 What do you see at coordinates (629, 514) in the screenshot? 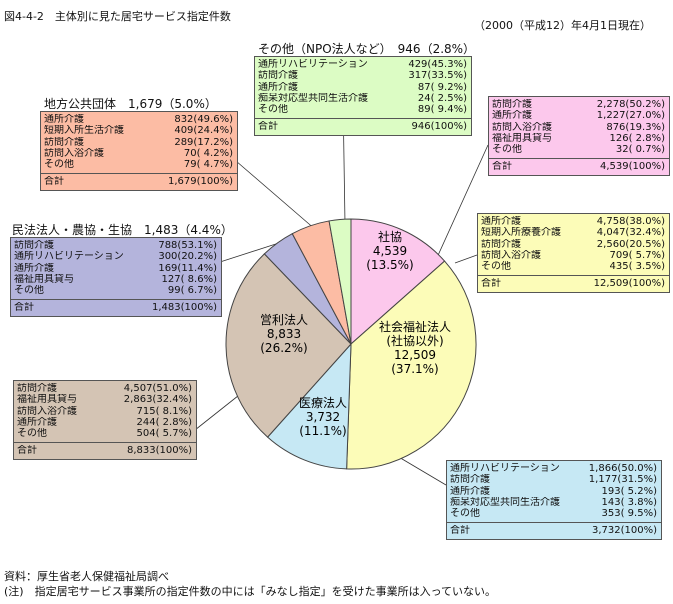
I see `row-value: 353( 9.5%)` at bounding box center [629, 514].